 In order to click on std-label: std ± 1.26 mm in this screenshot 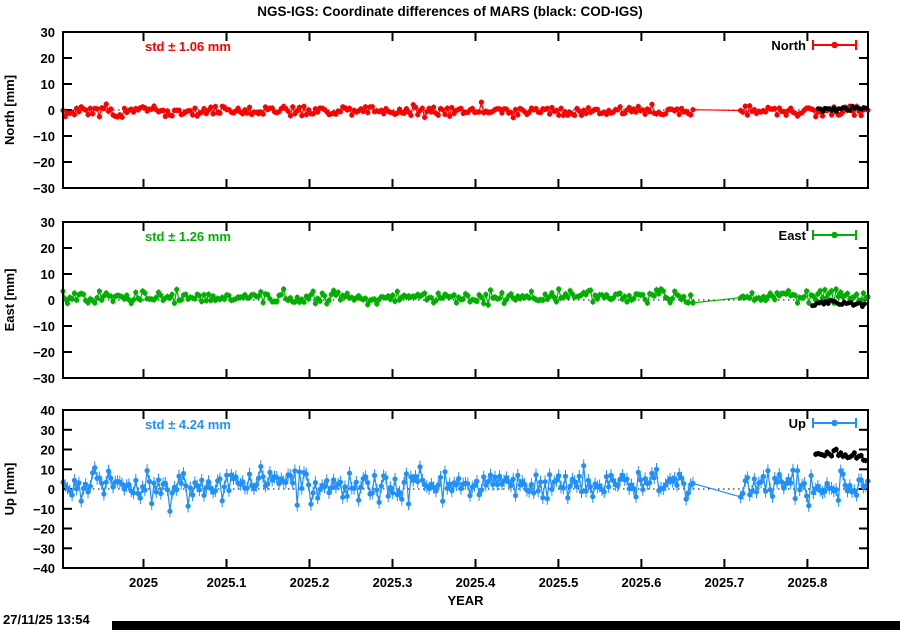, I will do `click(188, 236)`.